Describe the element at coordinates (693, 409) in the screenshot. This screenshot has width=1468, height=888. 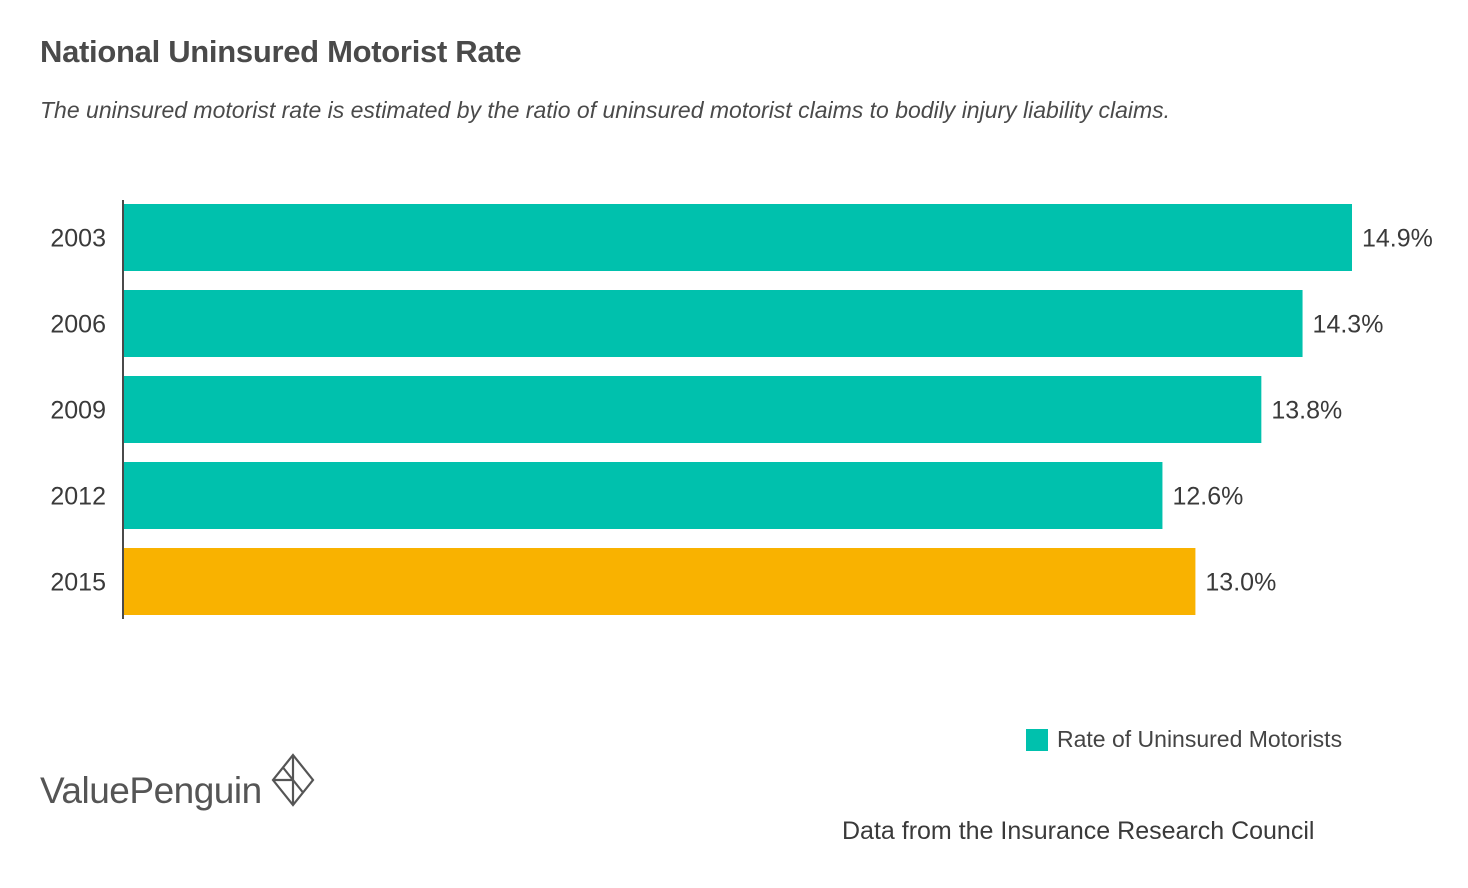
I see `bar-2009` at that location.